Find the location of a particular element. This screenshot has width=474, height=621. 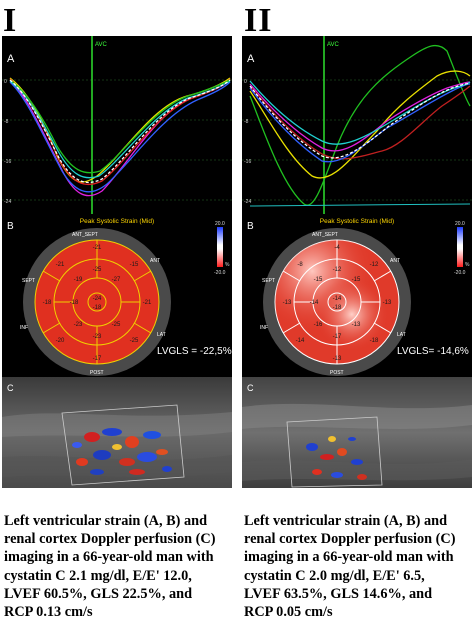

strain-curves-panel-ii: AVC A 0 -8 -16 -24 is located at coordinates (357, 125).